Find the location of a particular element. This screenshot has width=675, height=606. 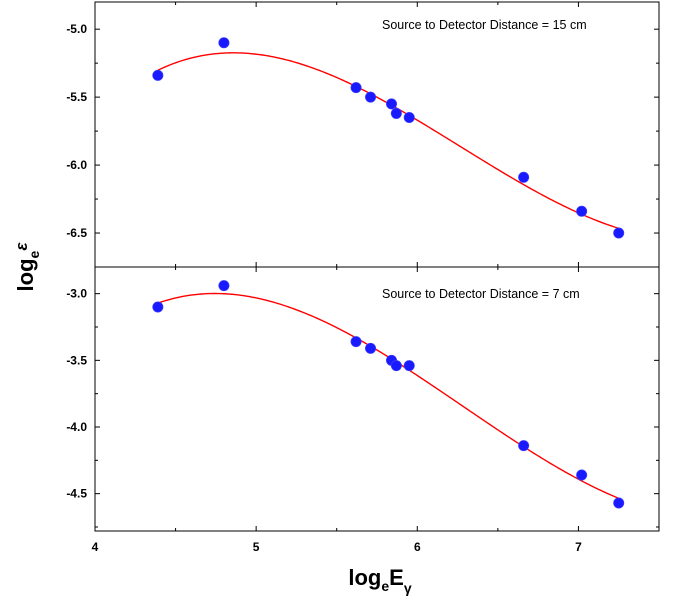

x-axis-title: logeEγ is located at coordinates (379, 580).